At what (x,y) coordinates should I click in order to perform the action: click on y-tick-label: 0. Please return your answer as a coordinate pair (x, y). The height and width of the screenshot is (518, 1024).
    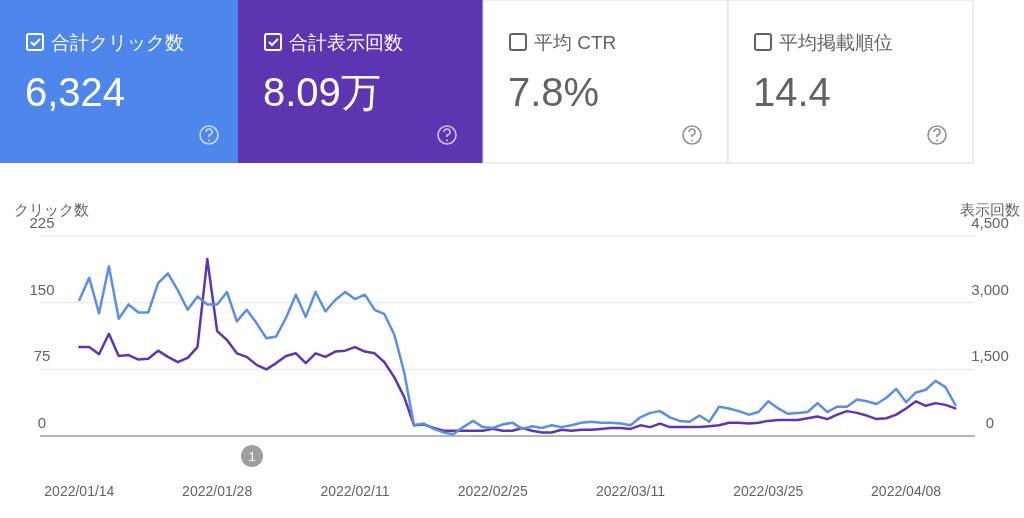
    Looking at the image, I should click on (42, 422).